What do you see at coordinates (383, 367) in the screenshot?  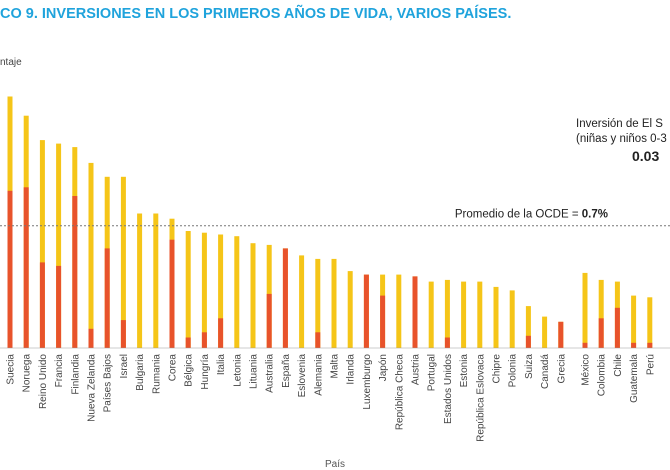 I see `category-label-23: Japón` at bounding box center [383, 367].